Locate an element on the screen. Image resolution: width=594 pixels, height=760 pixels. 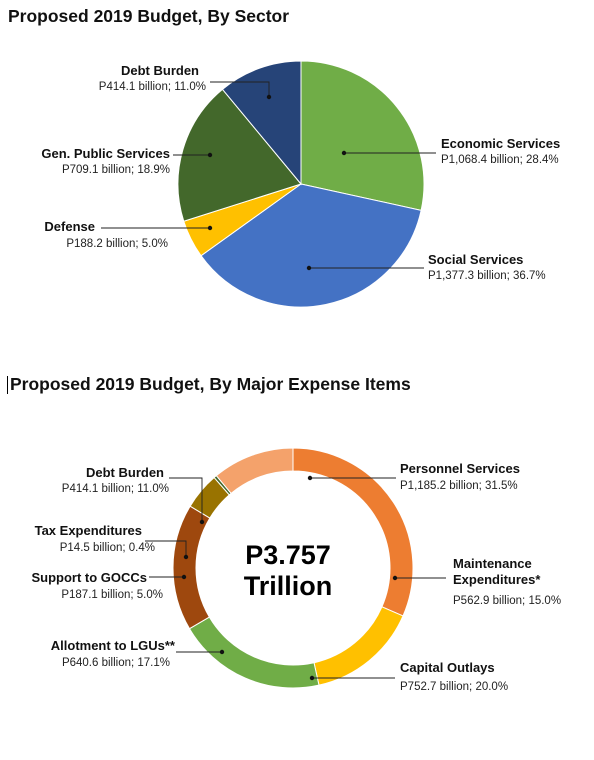
expense-value-personnel-services: P1,185.2 billion; 31.5% is located at coordinates (459, 486).